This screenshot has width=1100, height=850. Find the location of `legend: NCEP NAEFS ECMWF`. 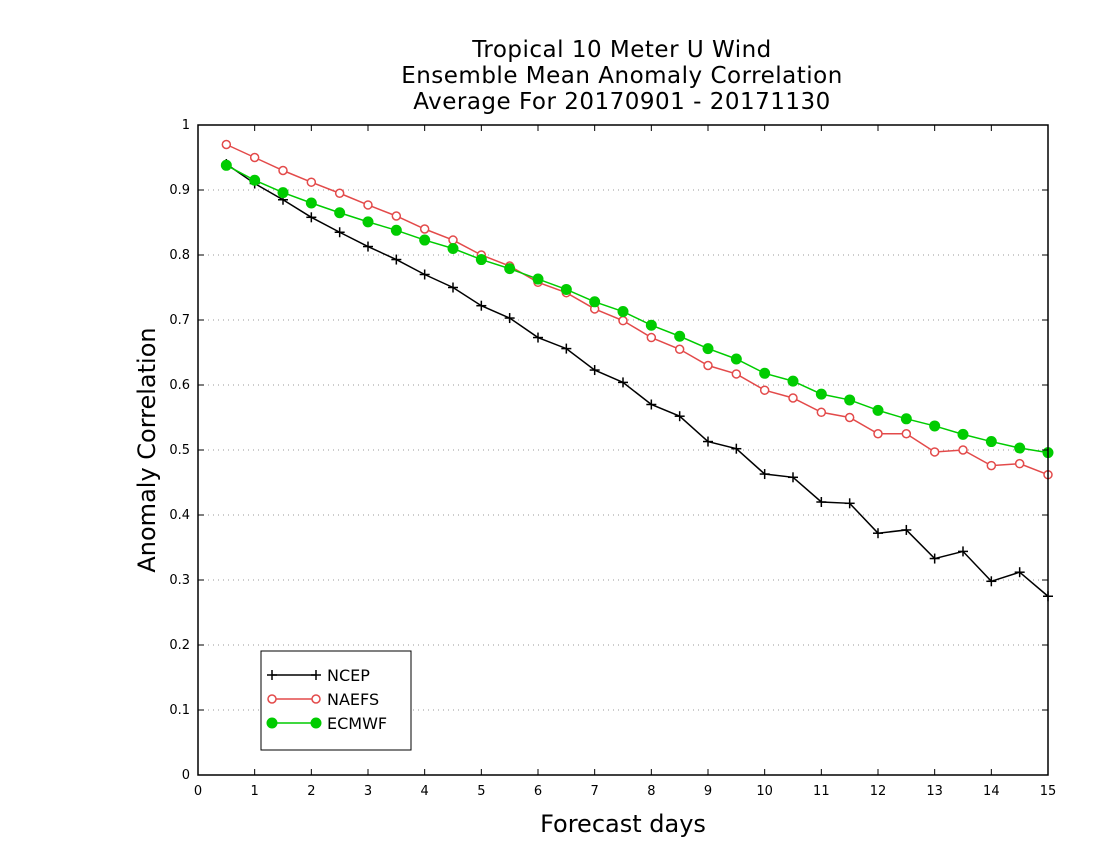

legend: NCEP NAEFS ECMWF is located at coordinates (336, 700).